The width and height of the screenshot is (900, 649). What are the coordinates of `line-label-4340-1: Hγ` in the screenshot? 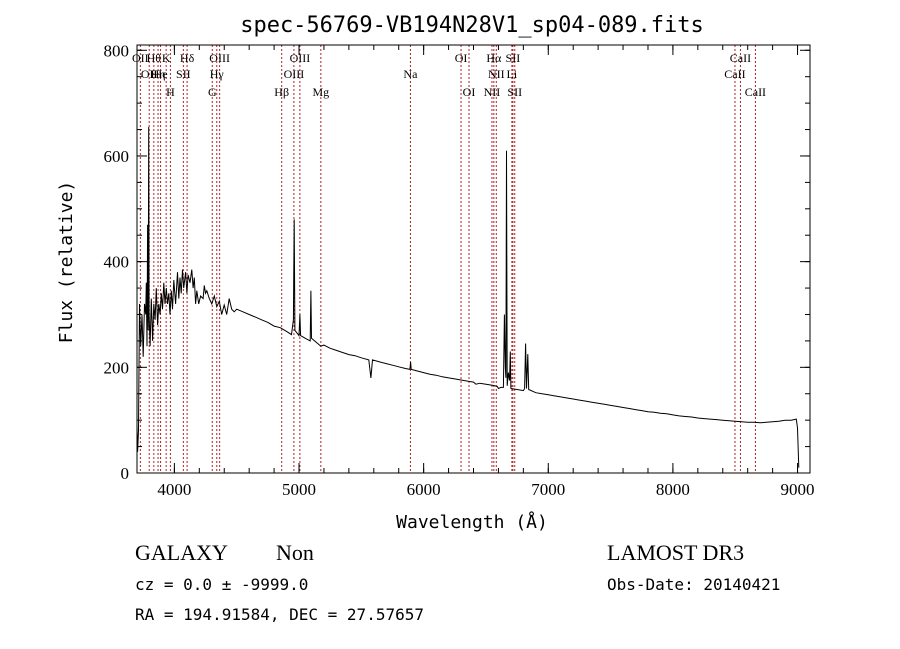 It's located at (217, 74).